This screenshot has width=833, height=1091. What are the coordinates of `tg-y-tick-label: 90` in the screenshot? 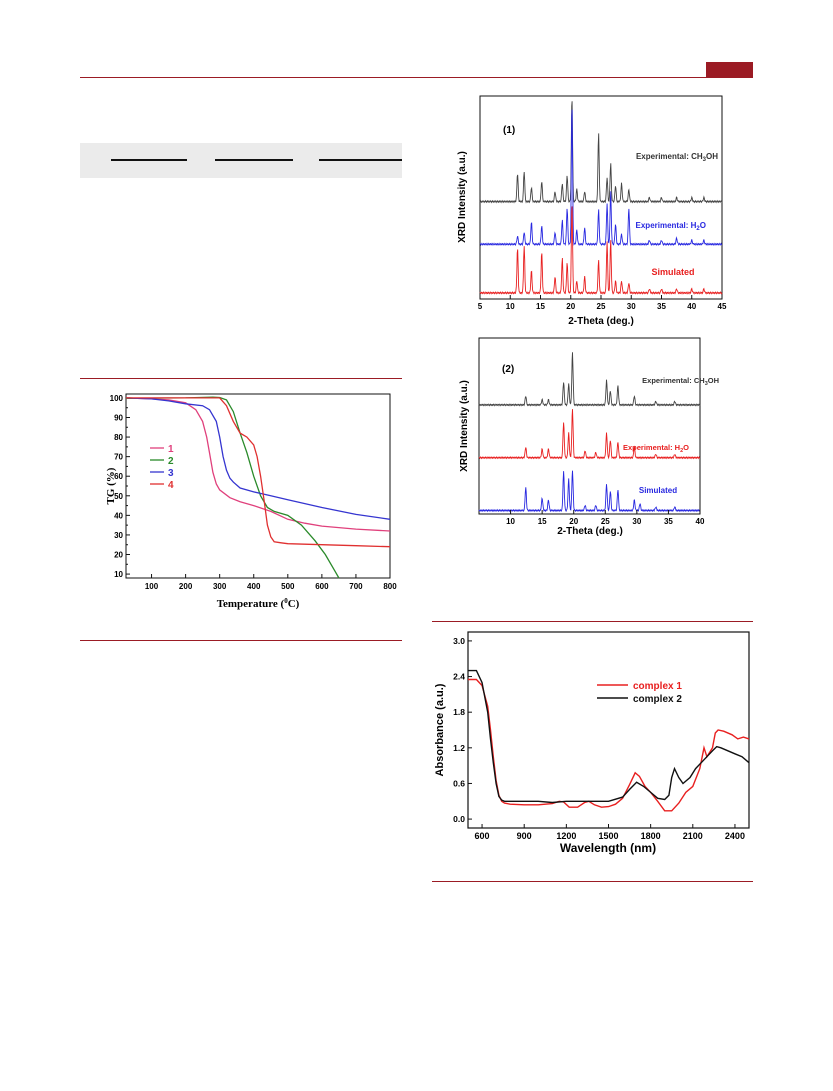 It's located at (118, 417).